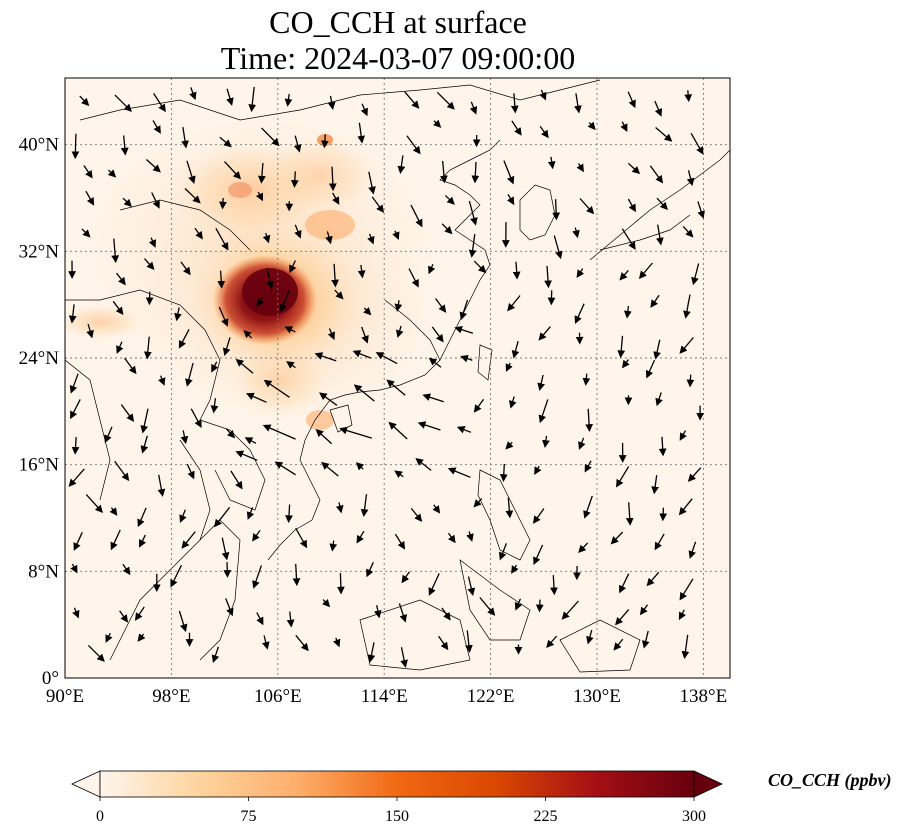  I want to click on x-tick-label: 98°E, so click(171, 696).